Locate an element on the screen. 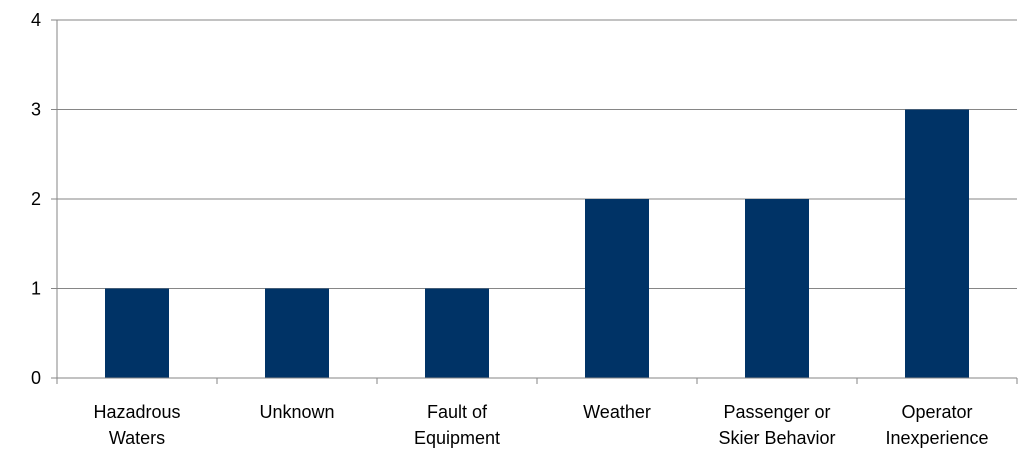 This screenshot has width=1023, height=460. x-category-label-line: Unknown is located at coordinates (296, 412).